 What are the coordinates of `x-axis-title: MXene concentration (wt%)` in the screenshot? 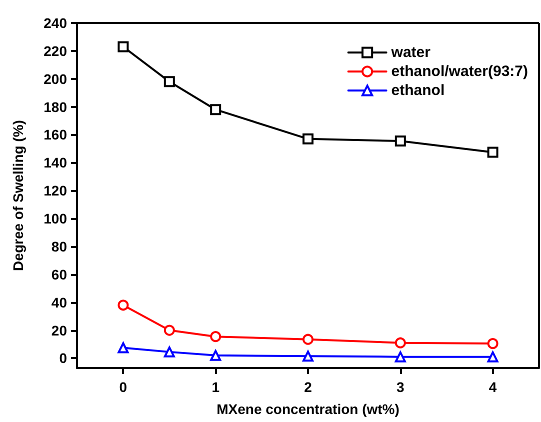 It's located at (308, 409).